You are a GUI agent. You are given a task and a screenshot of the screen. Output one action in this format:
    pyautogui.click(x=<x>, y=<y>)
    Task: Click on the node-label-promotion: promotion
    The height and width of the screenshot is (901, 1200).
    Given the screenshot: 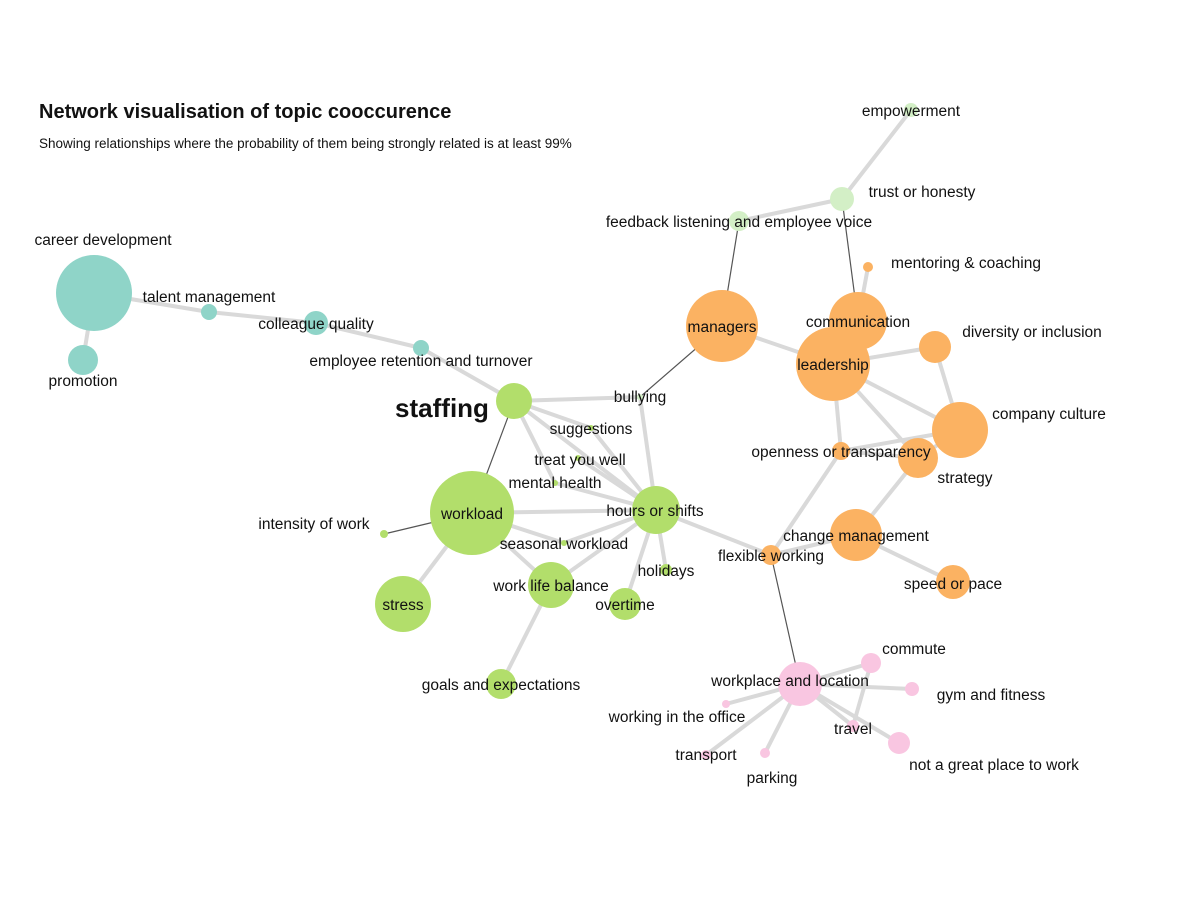 What is the action you would take?
    pyautogui.click(x=83, y=381)
    